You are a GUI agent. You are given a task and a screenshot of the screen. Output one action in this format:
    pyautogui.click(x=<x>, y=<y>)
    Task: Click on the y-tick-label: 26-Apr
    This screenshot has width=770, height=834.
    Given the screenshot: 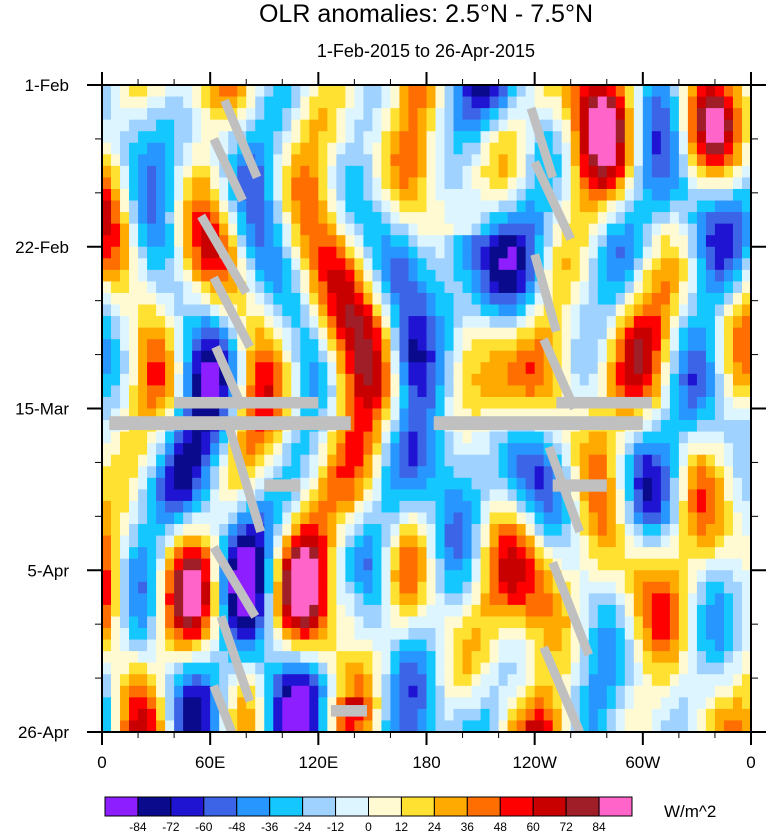 What is the action you would take?
    pyautogui.click(x=43, y=732)
    